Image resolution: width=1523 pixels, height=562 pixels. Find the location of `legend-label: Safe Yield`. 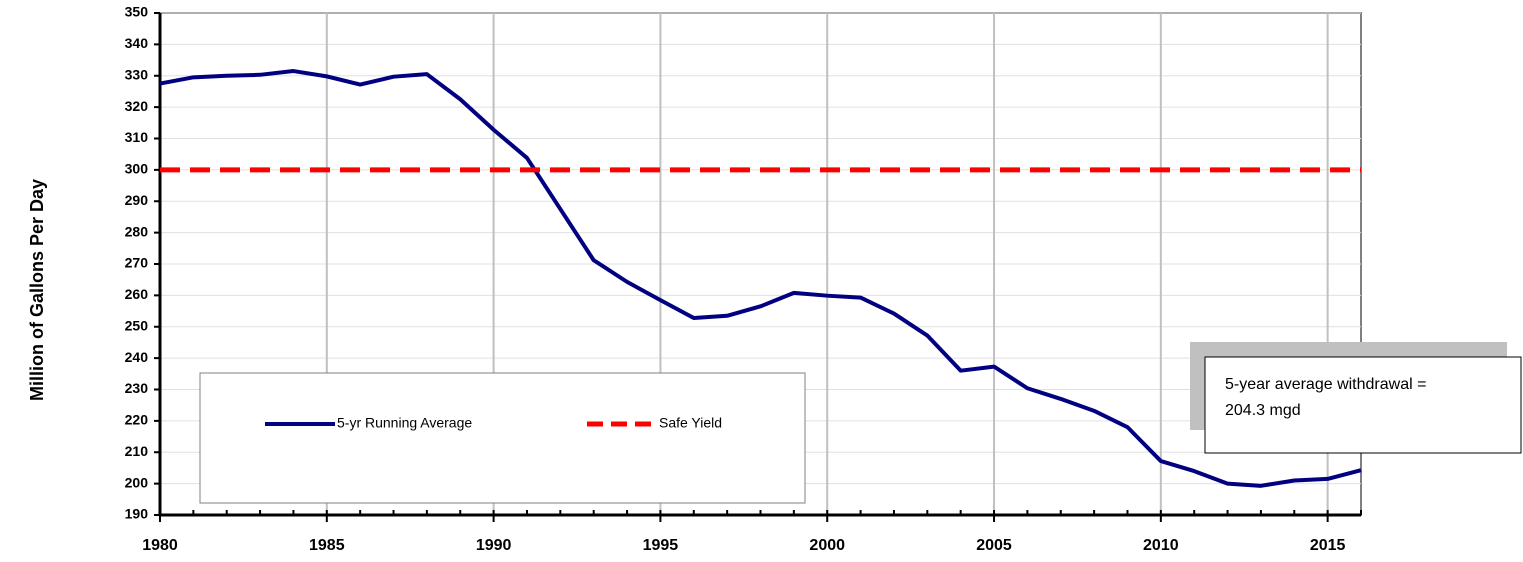

legend-label: Safe Yield is located at coordinates (690, 423).